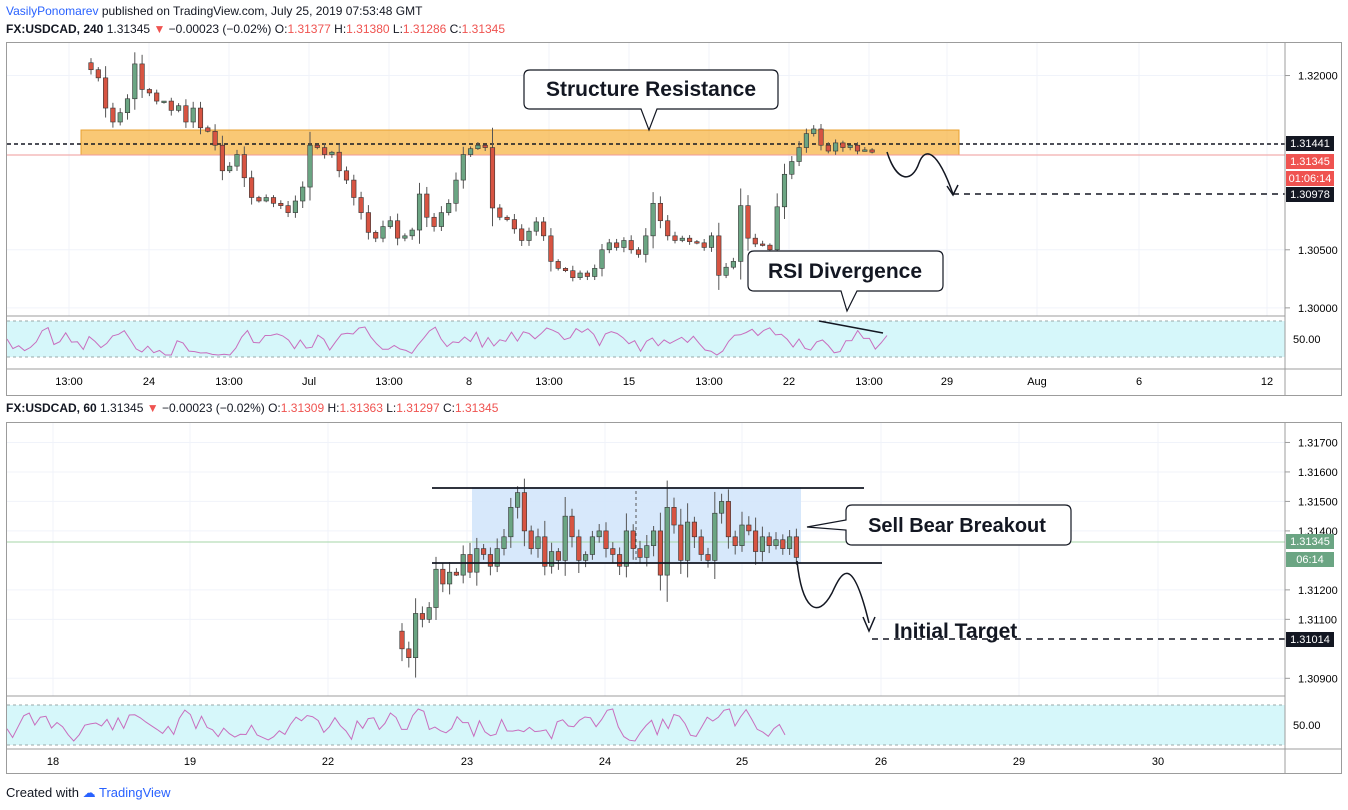 The image size is (1348, 810). Describe the element at coordinates (397, 29) in the screenshot. I see `chart1-l-label: L:` at that location.